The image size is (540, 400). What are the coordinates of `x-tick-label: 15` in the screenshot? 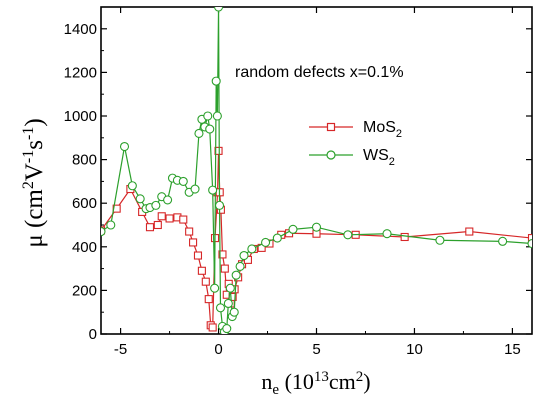 It's located at (512, 349).